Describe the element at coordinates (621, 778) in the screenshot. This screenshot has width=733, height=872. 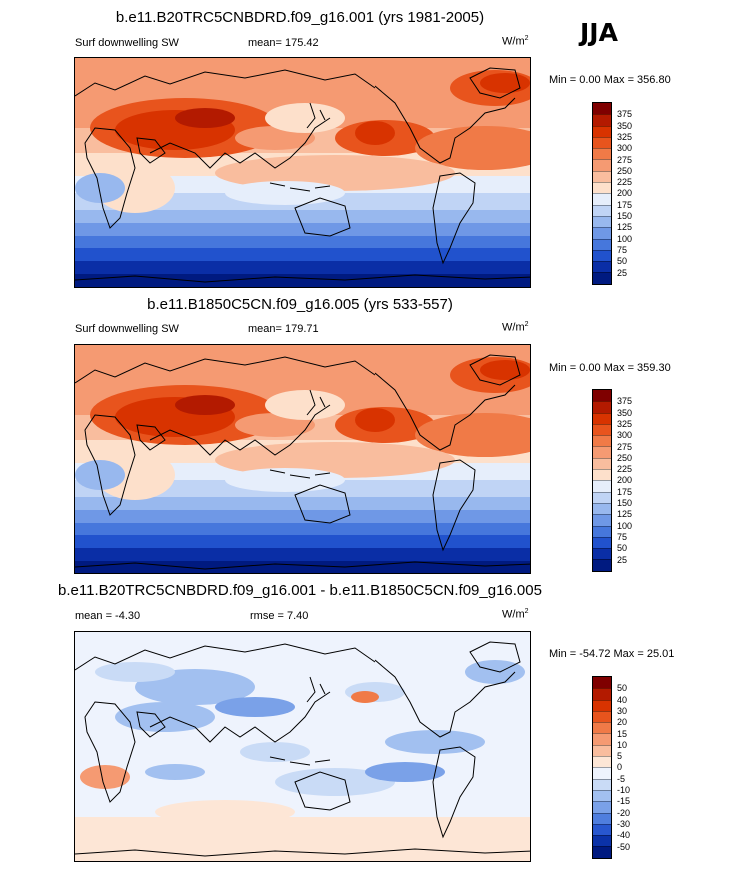
I see `colorbar-tick-label: -5` at that location.